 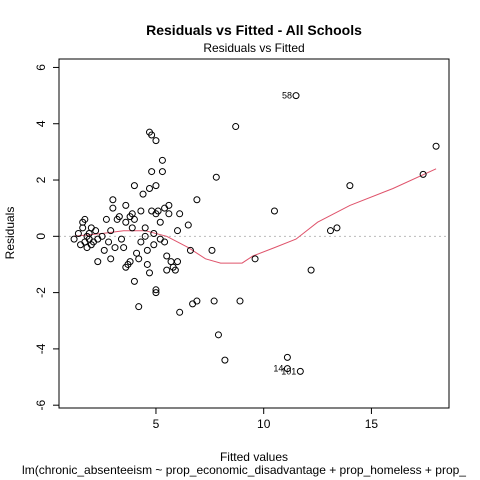 What do you see at coordinates (10, 233) in the screenshot?
I see `y-axis-label: Residuals` at bounding box center [10, 233].